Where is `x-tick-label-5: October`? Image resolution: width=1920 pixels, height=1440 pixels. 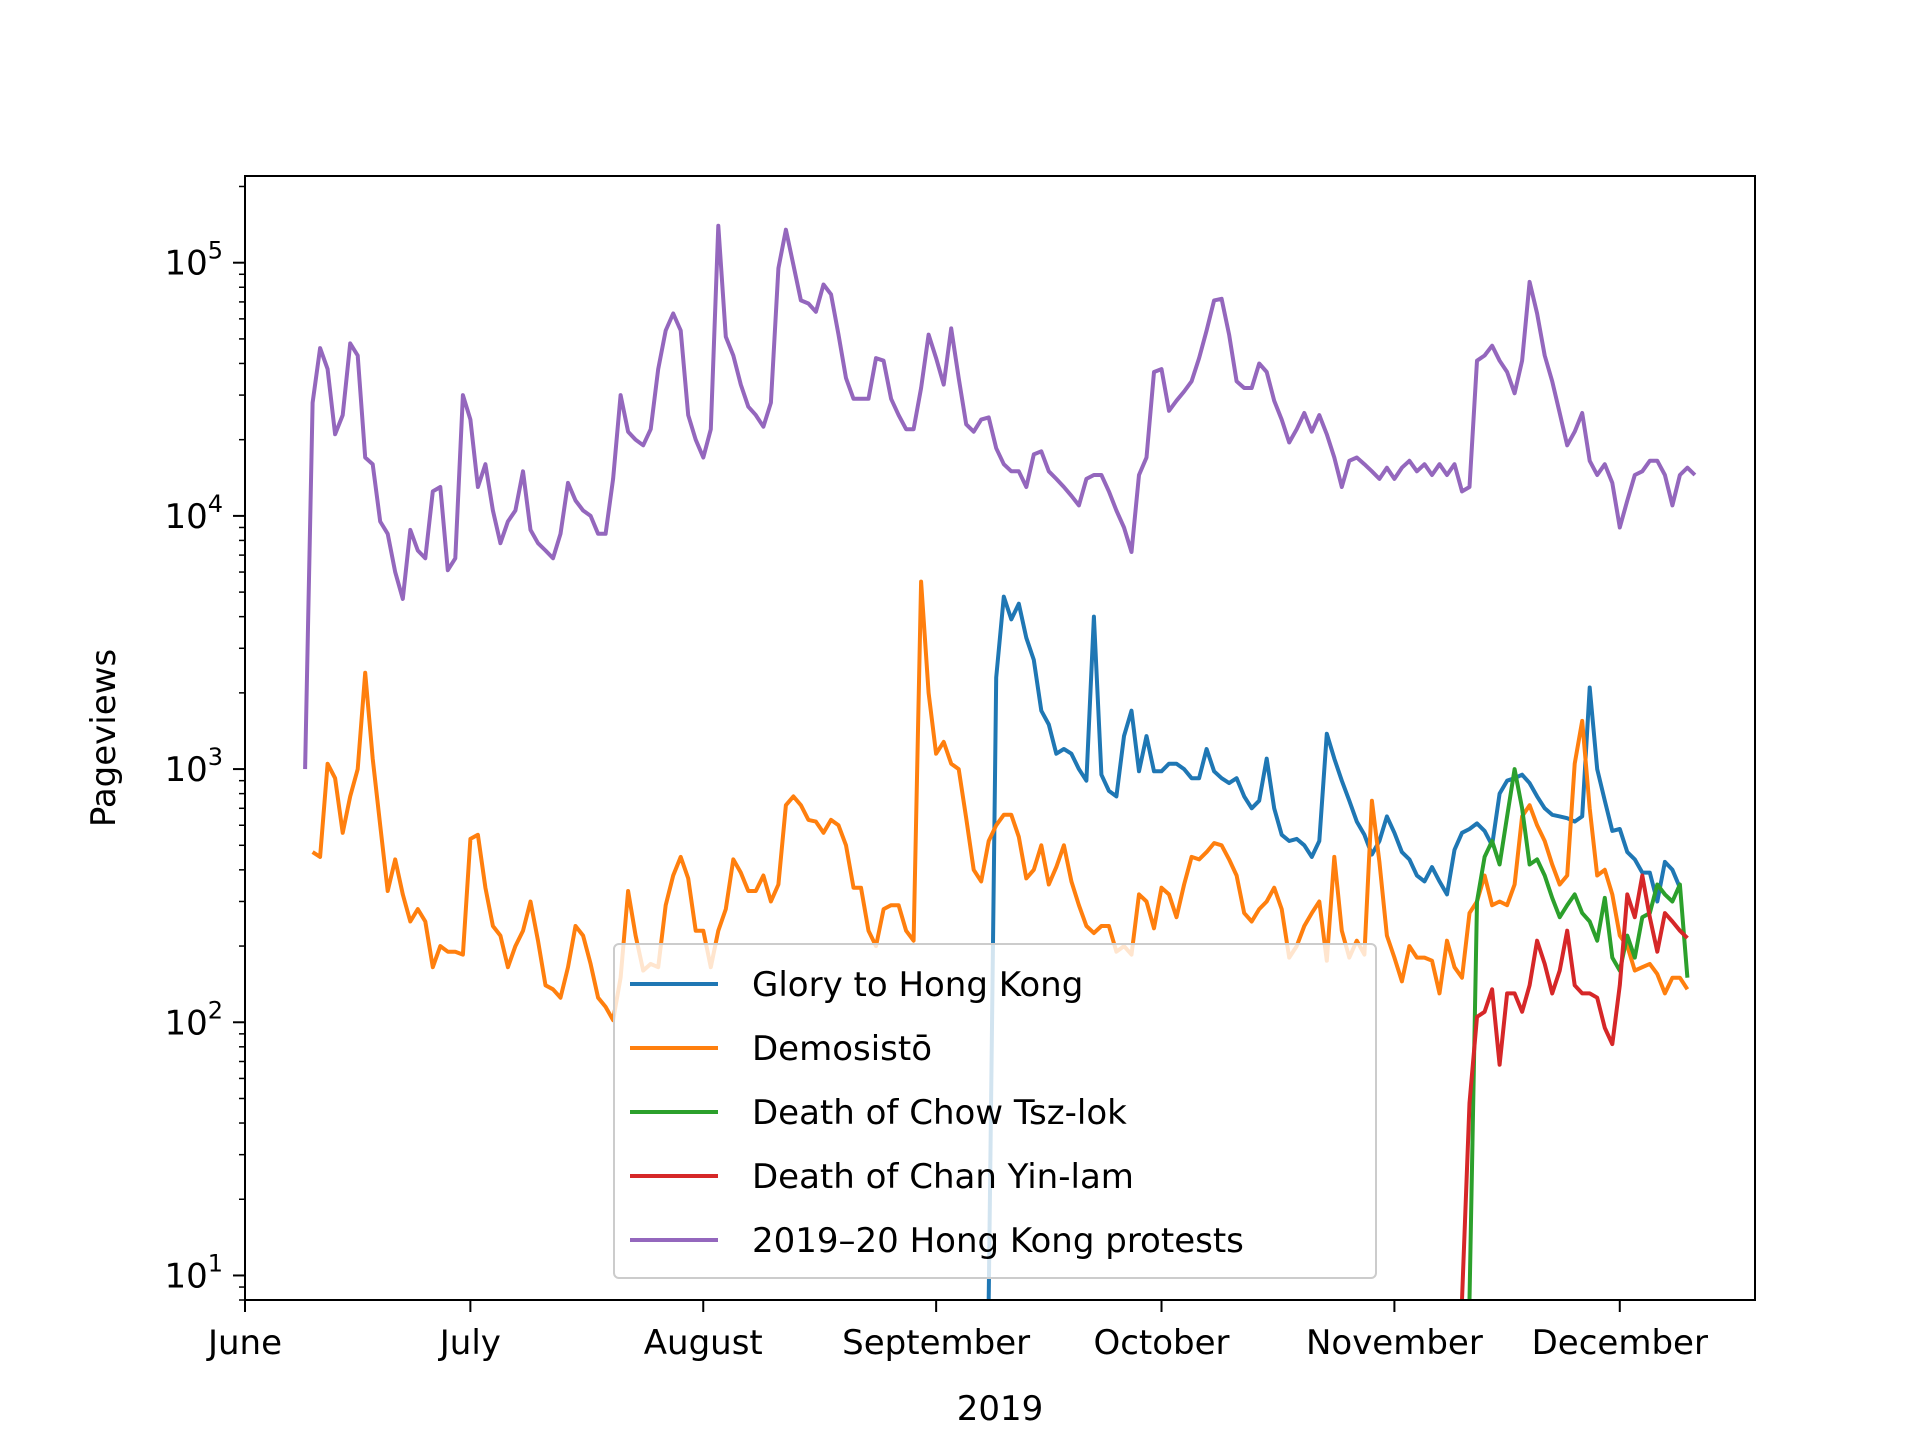
x-tick-label-5: October is located at coordinates (1161, 1343).